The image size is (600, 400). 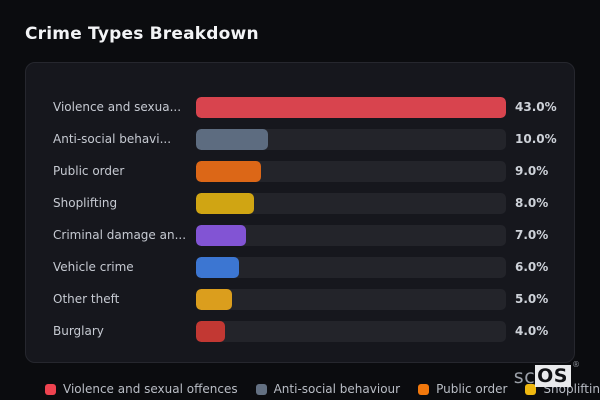 I want to click on bar-row: Burglary 4.0%, so click(x=308, y=331).